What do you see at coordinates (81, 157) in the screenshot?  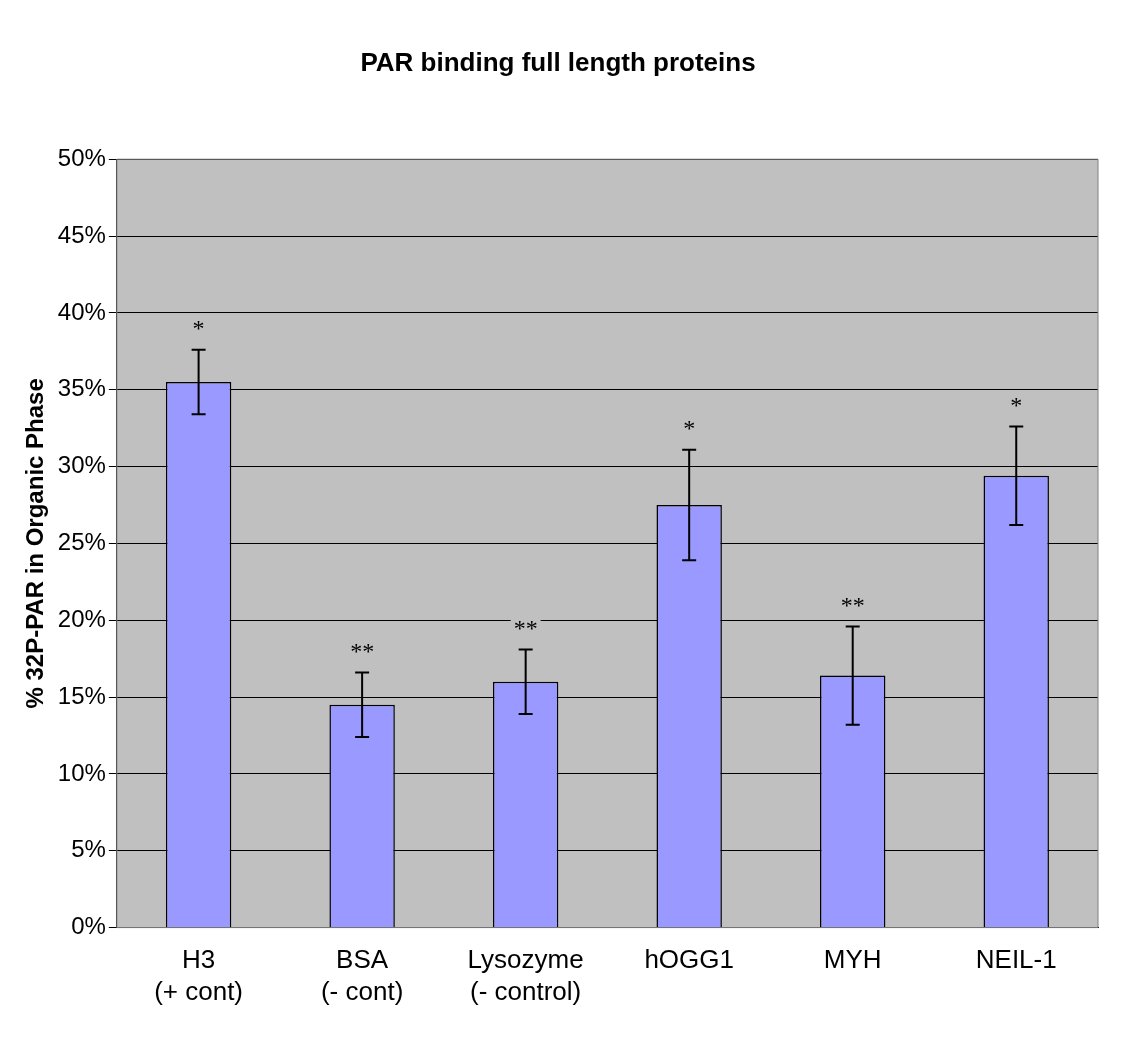 I see `y-tick-label: 50%` at bounding box center [81, 157].